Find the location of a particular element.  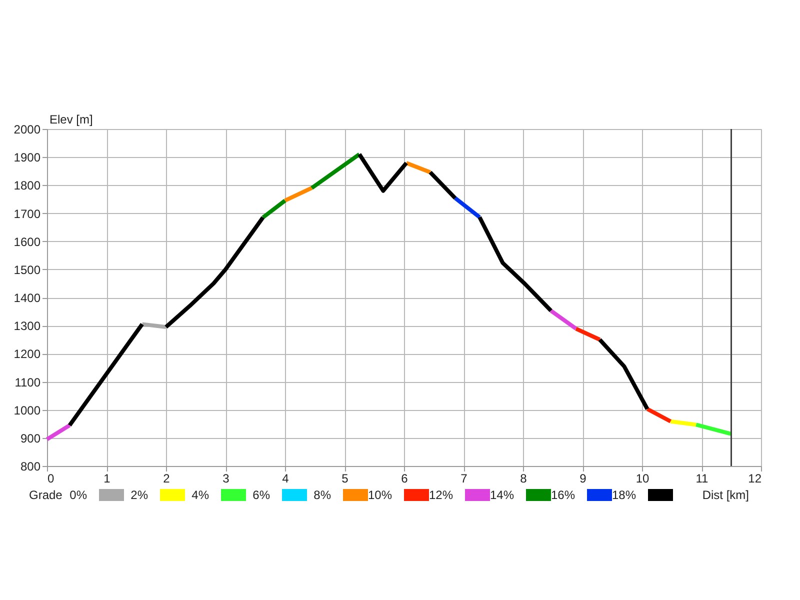

legend-label: 12% is located at coordinates (441, 495).